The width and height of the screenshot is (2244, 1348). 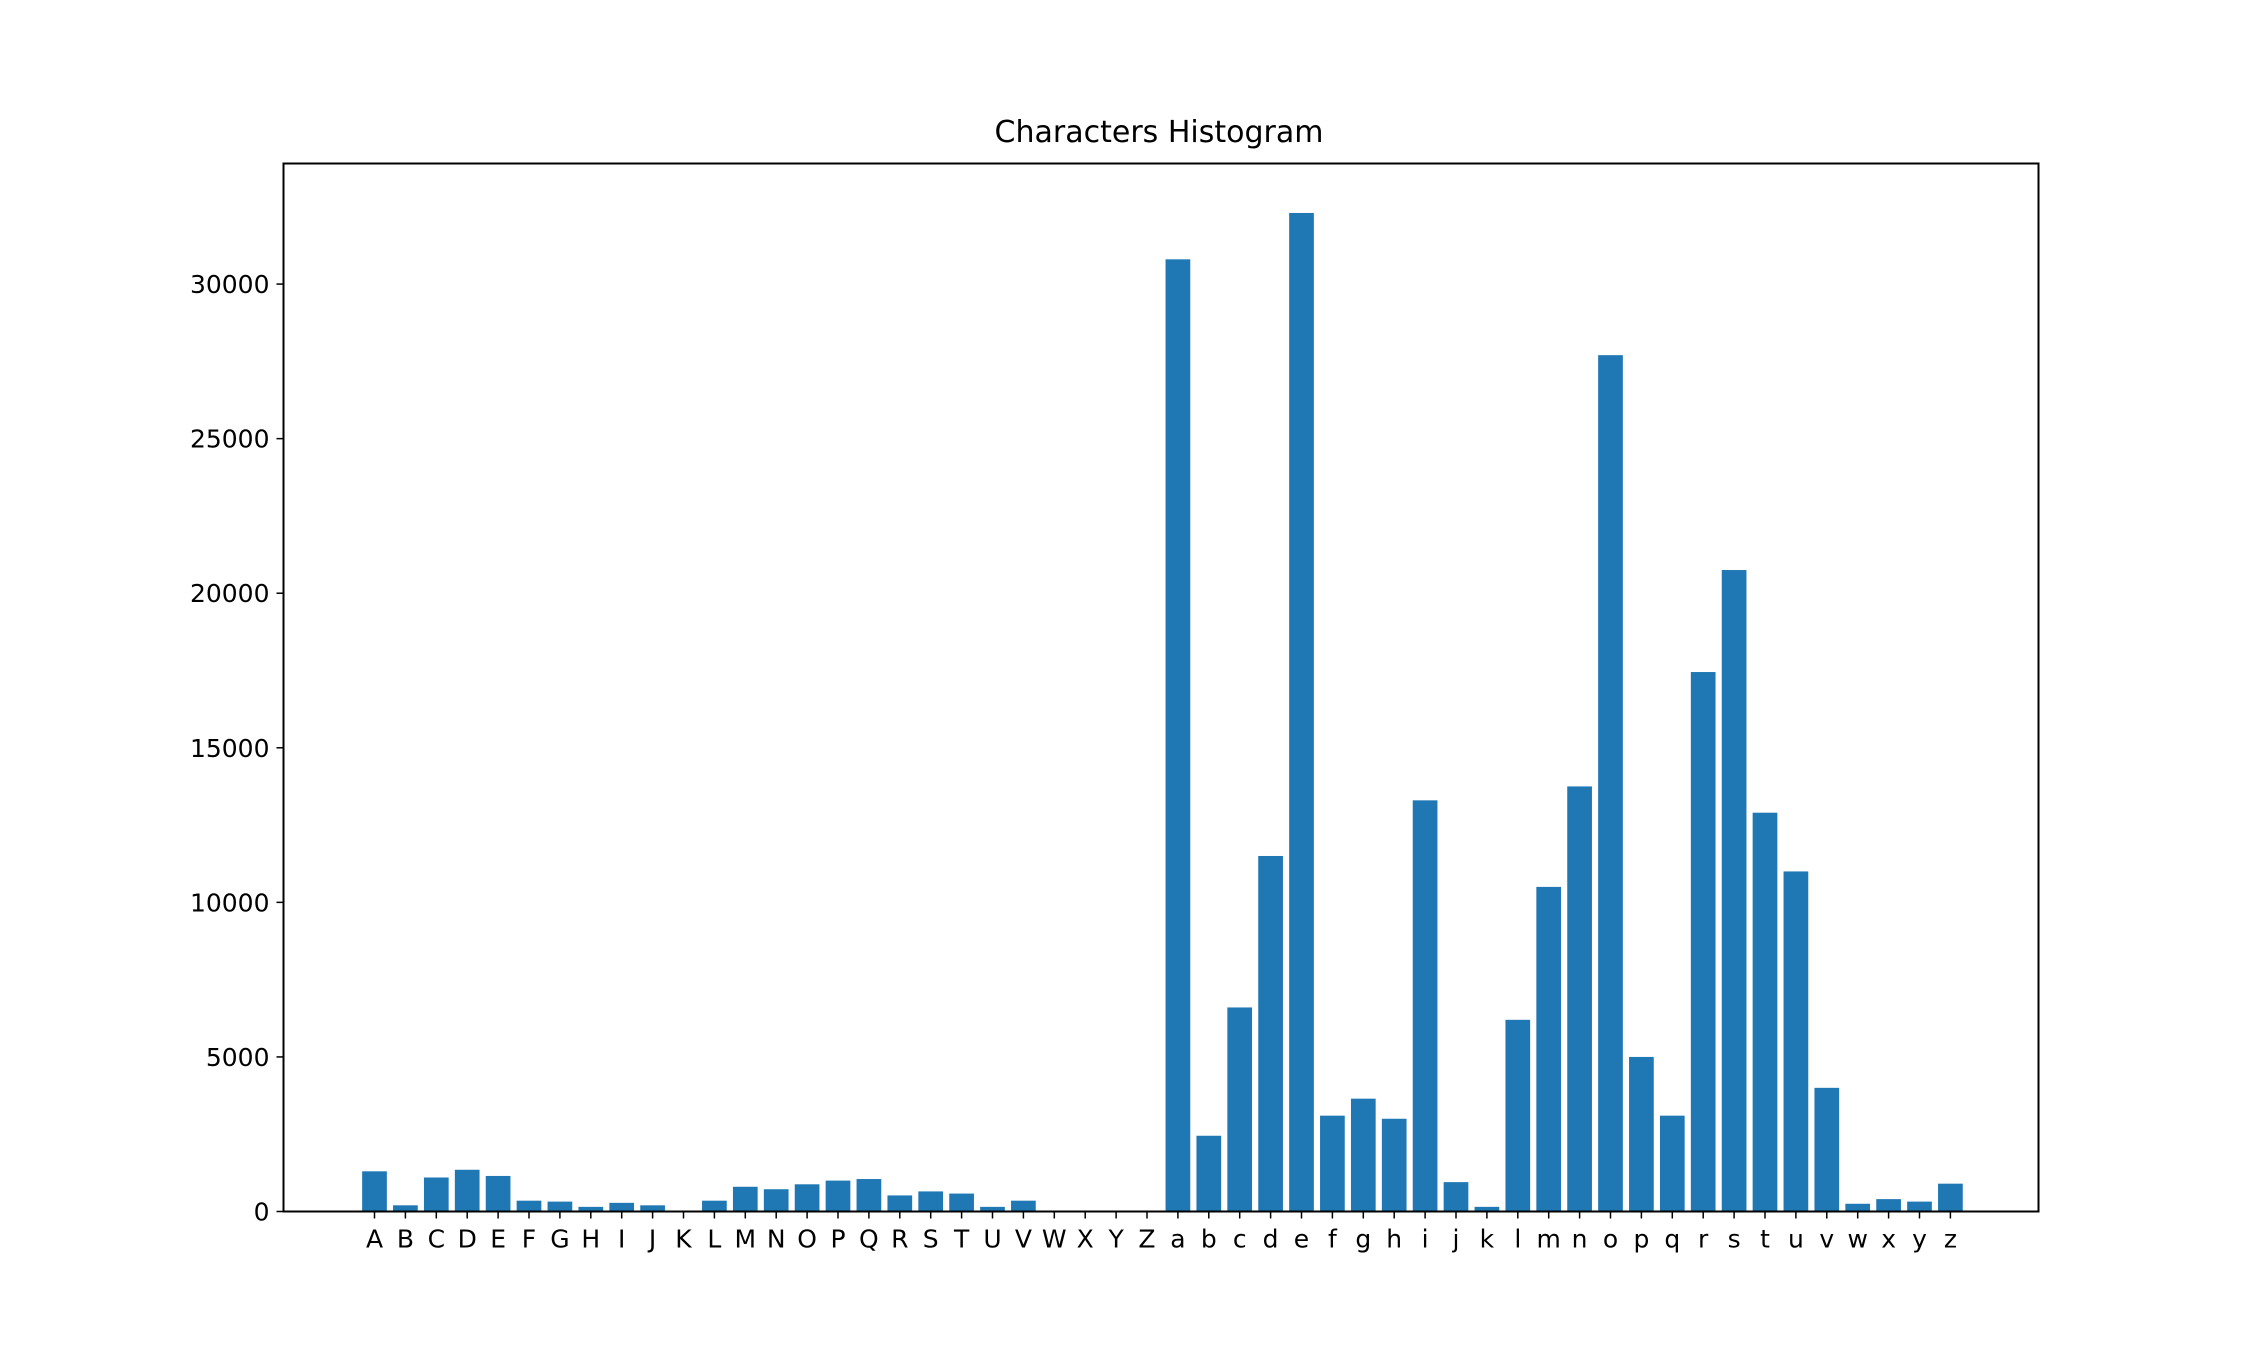 I want to click on x-tick-label: L, so click(x=714, y=1239).